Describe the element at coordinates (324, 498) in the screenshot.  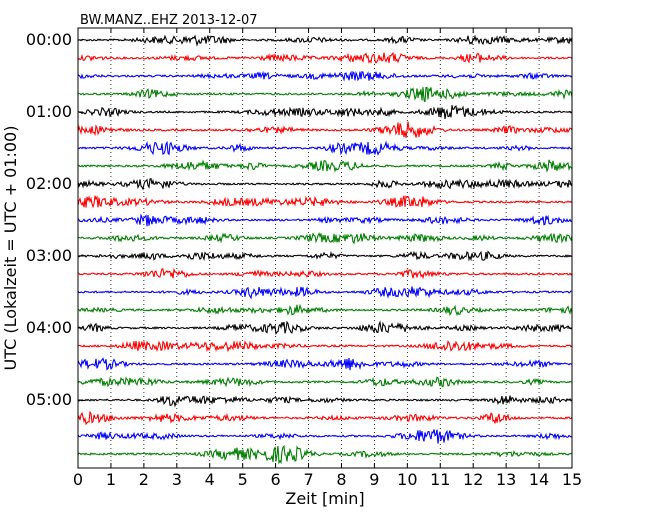
I see `x-axis-label: Zeit [min]` at that location.